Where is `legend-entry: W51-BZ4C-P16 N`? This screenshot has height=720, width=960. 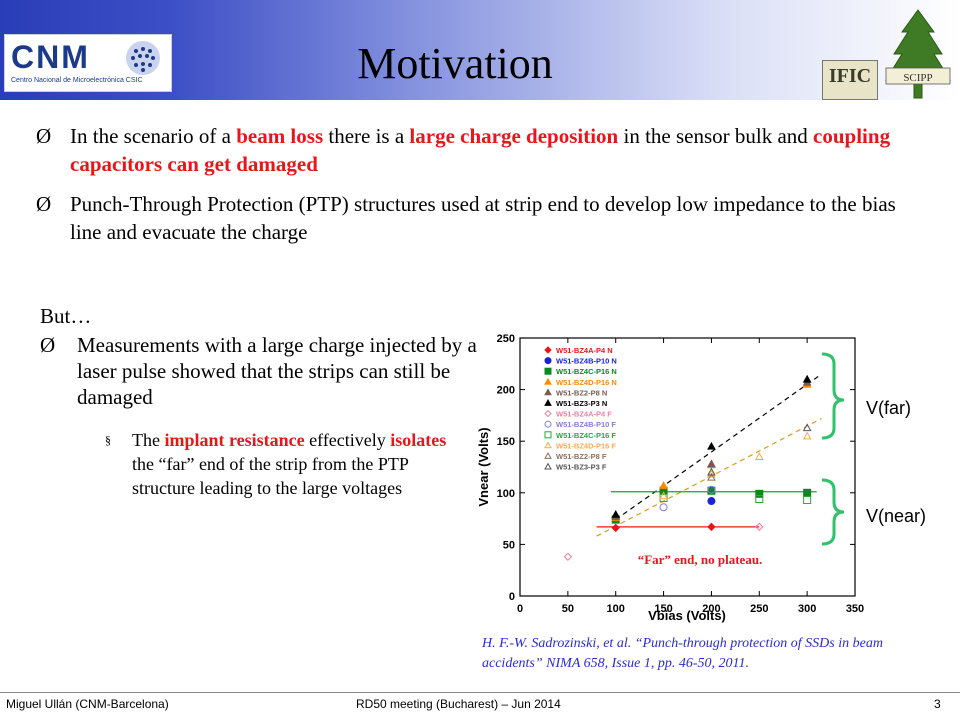 legend-entry: W51-BZ4C-P16 N is located at coordinates (586, 371).